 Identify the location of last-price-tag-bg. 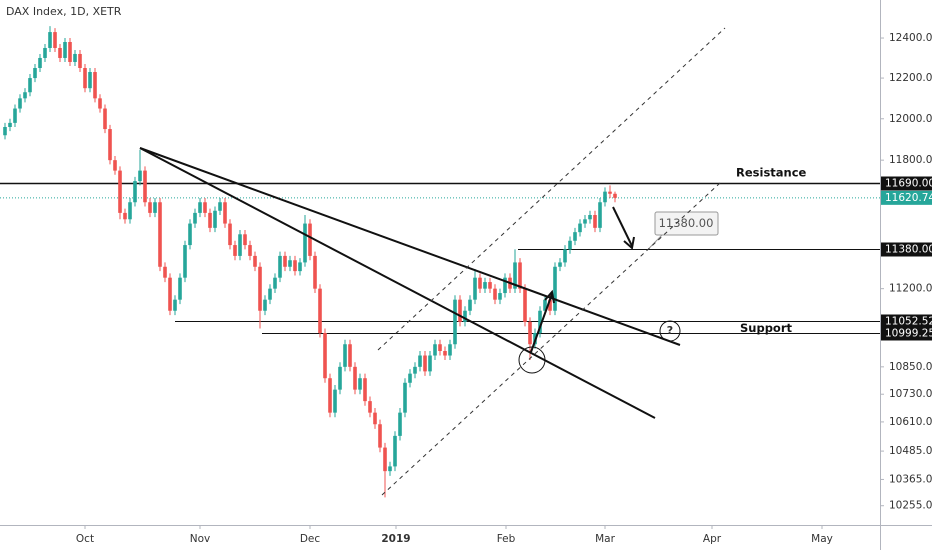
(906, 197).